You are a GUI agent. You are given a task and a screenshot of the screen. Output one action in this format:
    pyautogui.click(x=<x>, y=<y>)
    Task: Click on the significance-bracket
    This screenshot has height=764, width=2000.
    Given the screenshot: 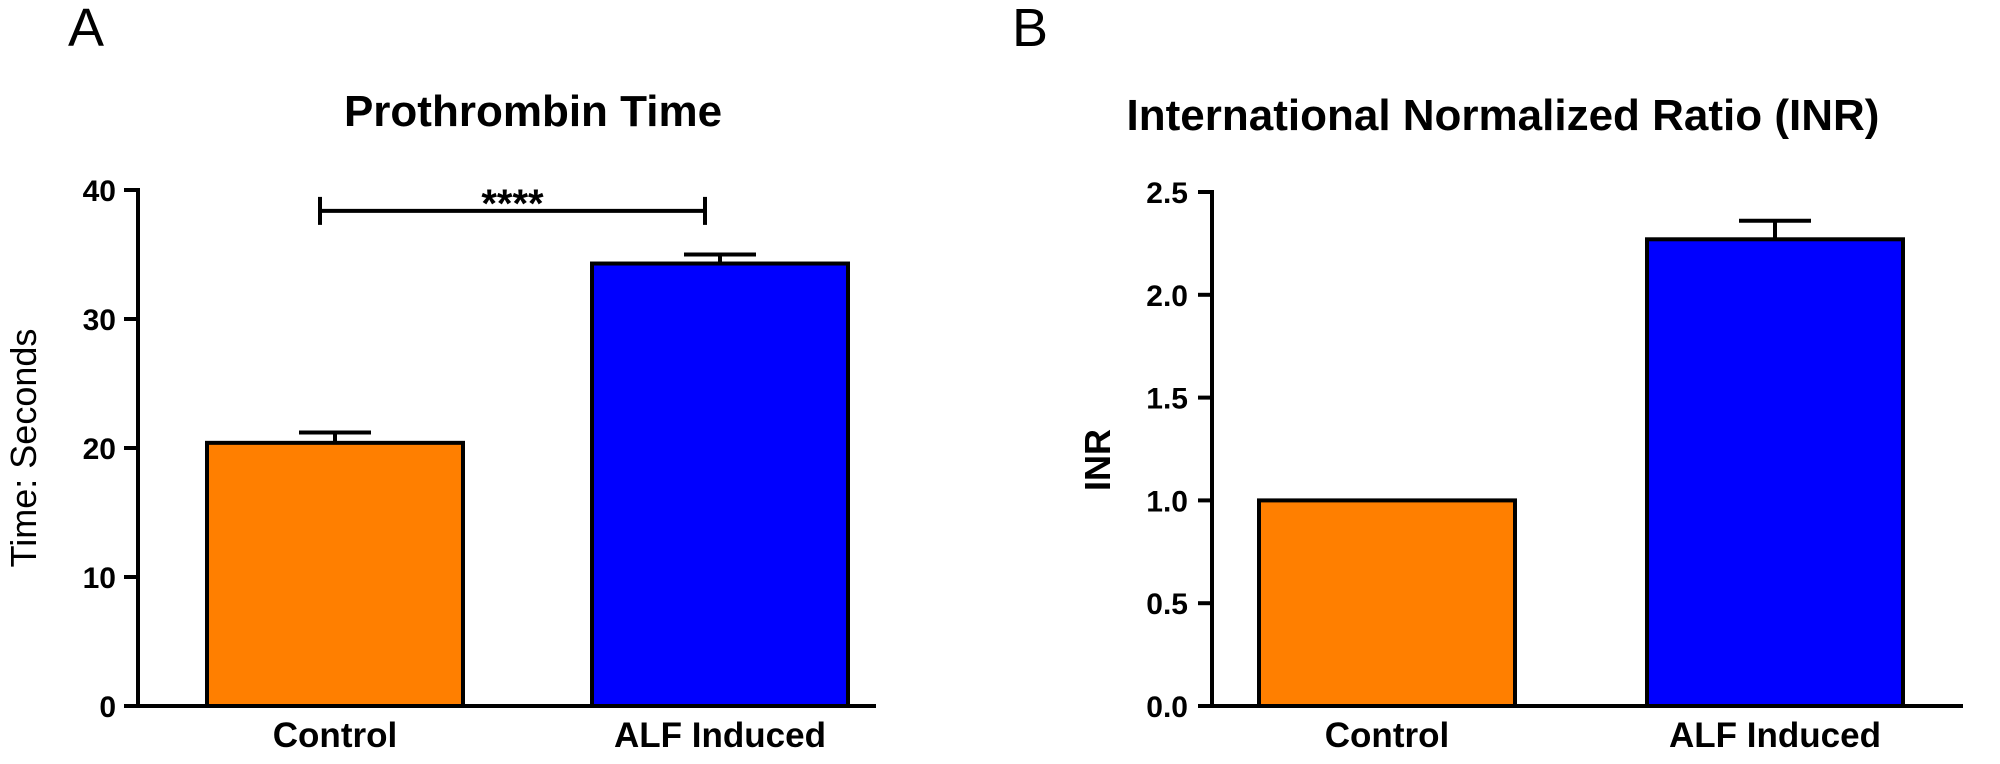 What is the action you would take?
    pyautogui.click(x=512, y=210)
    